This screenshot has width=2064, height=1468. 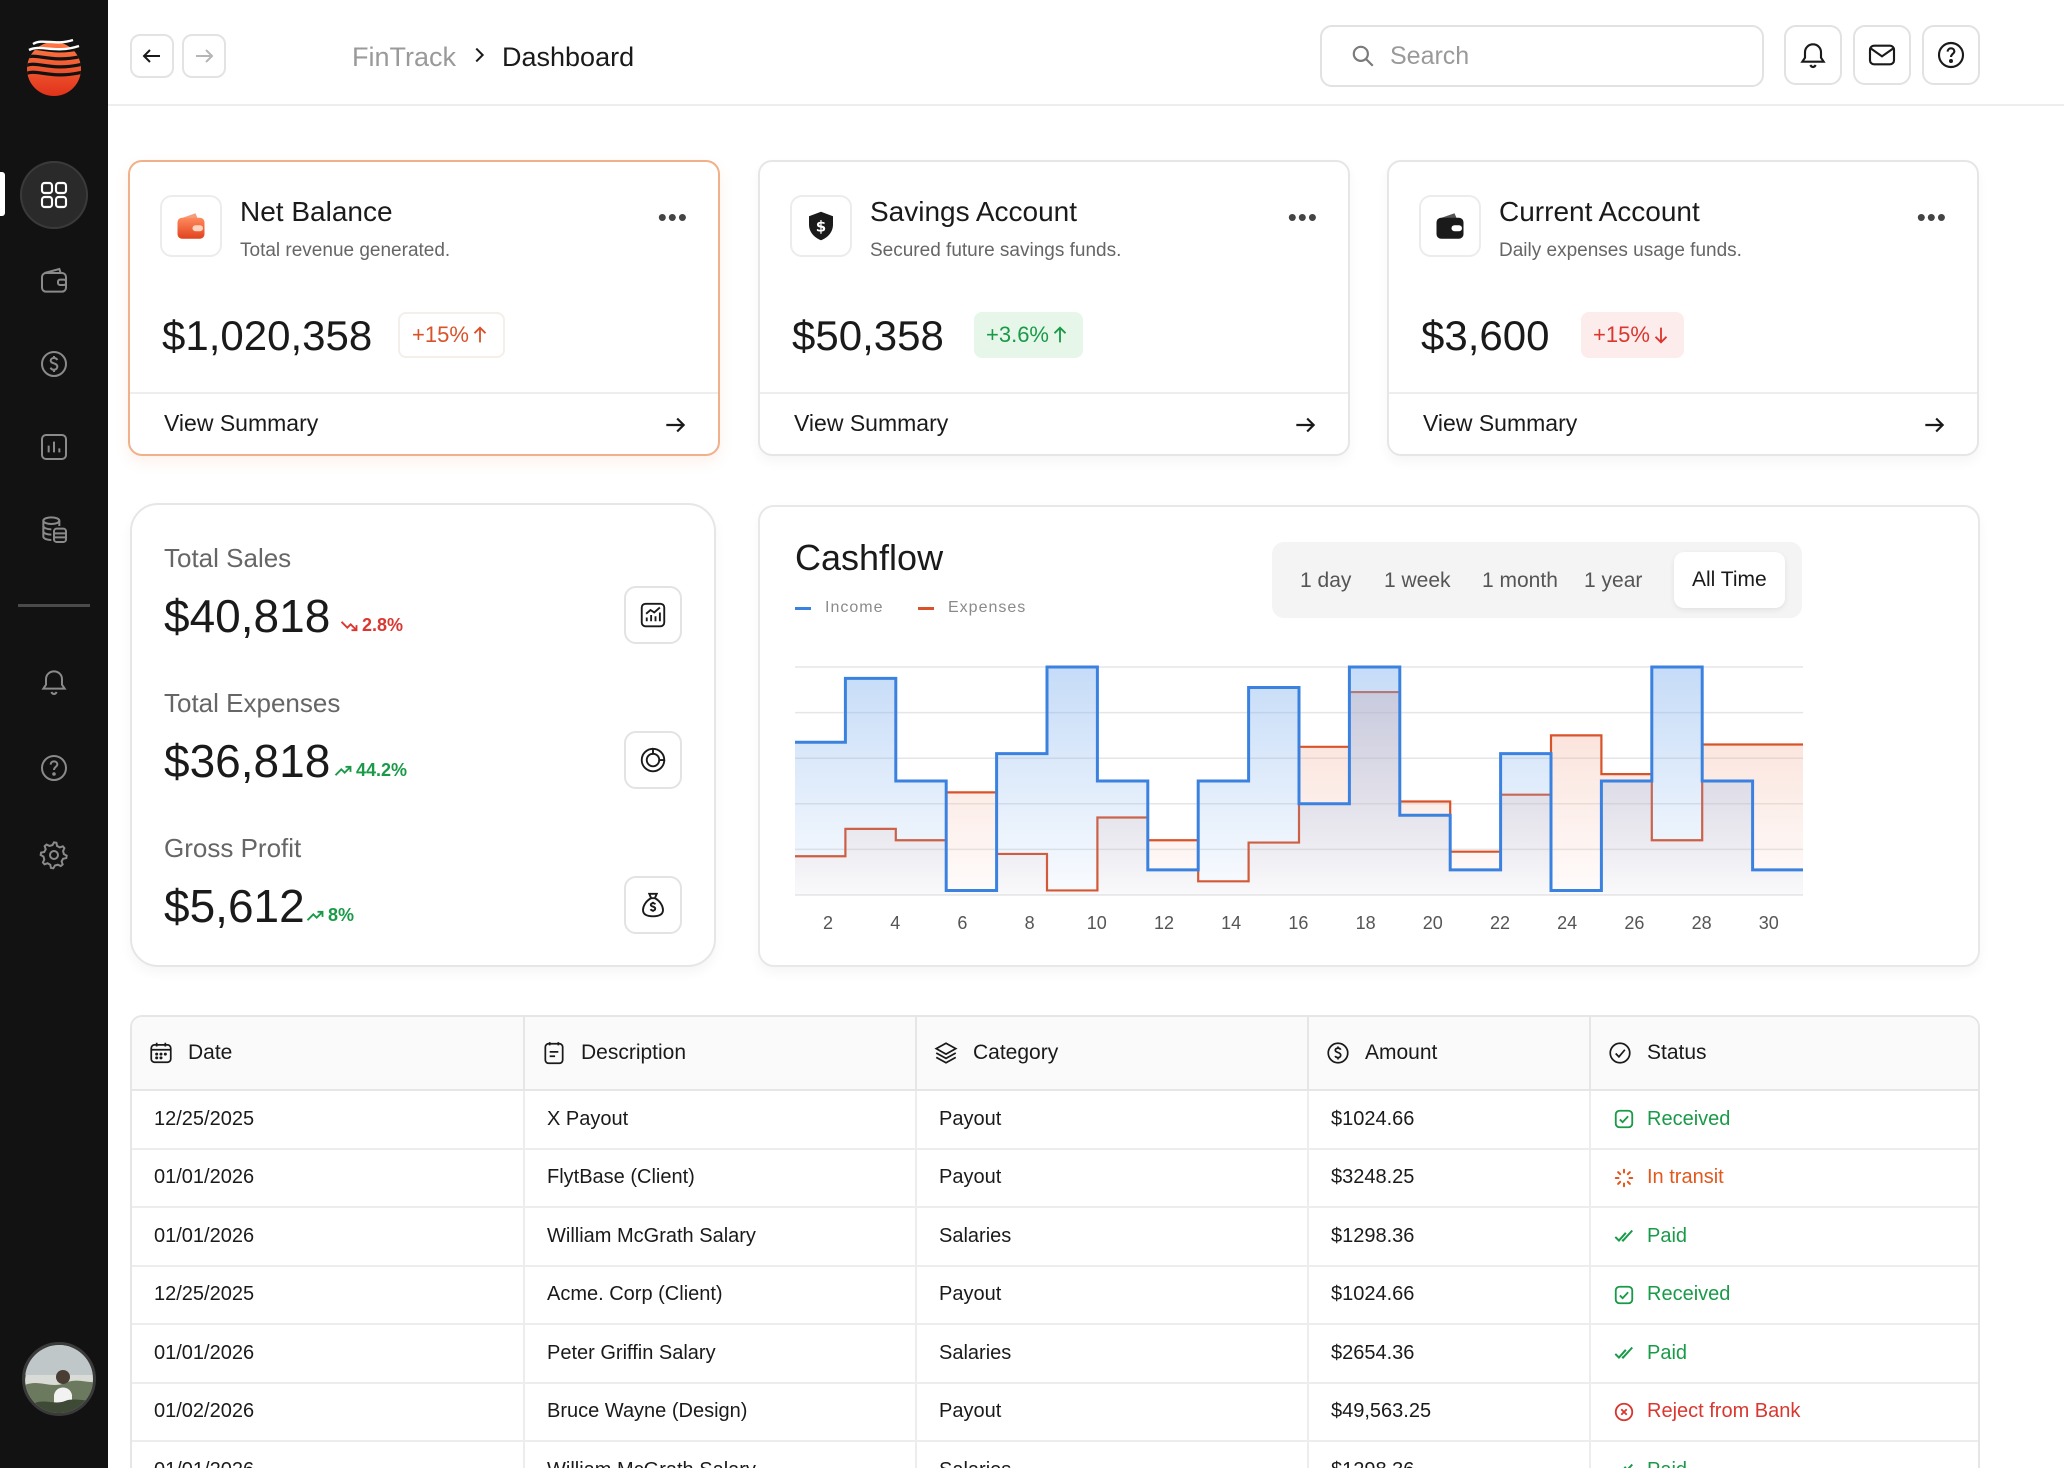 I want to click on mail-icon, so click(x=1882, y=55).